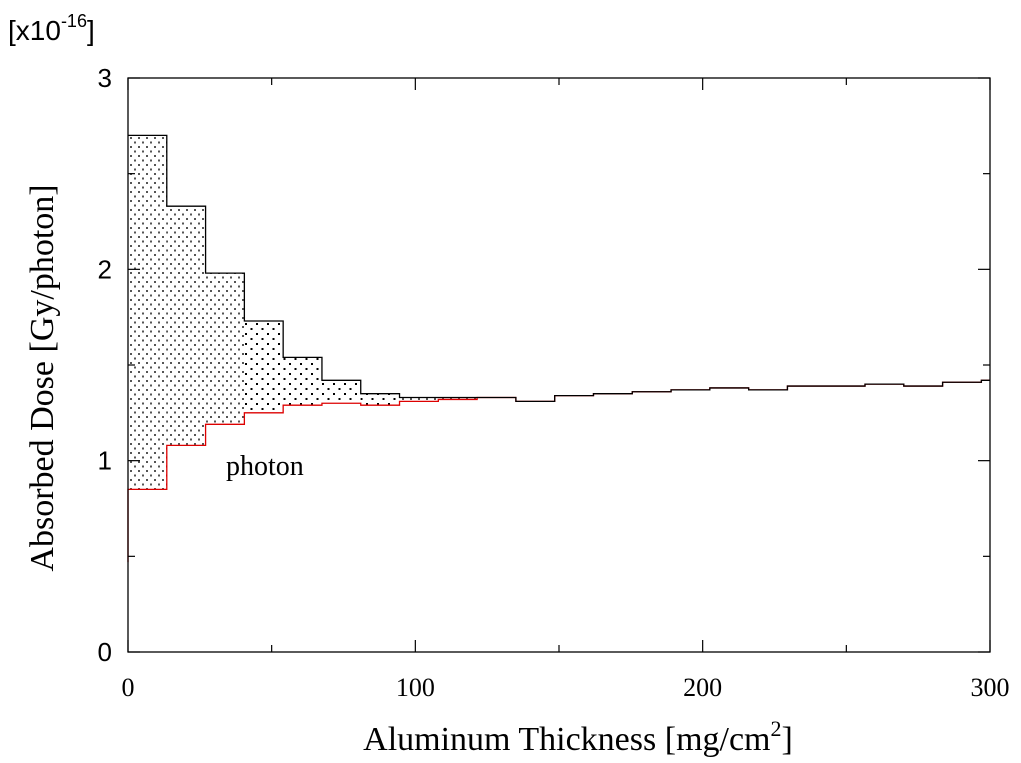  I want to click on x-tick-label: 200, so click(702, 687).